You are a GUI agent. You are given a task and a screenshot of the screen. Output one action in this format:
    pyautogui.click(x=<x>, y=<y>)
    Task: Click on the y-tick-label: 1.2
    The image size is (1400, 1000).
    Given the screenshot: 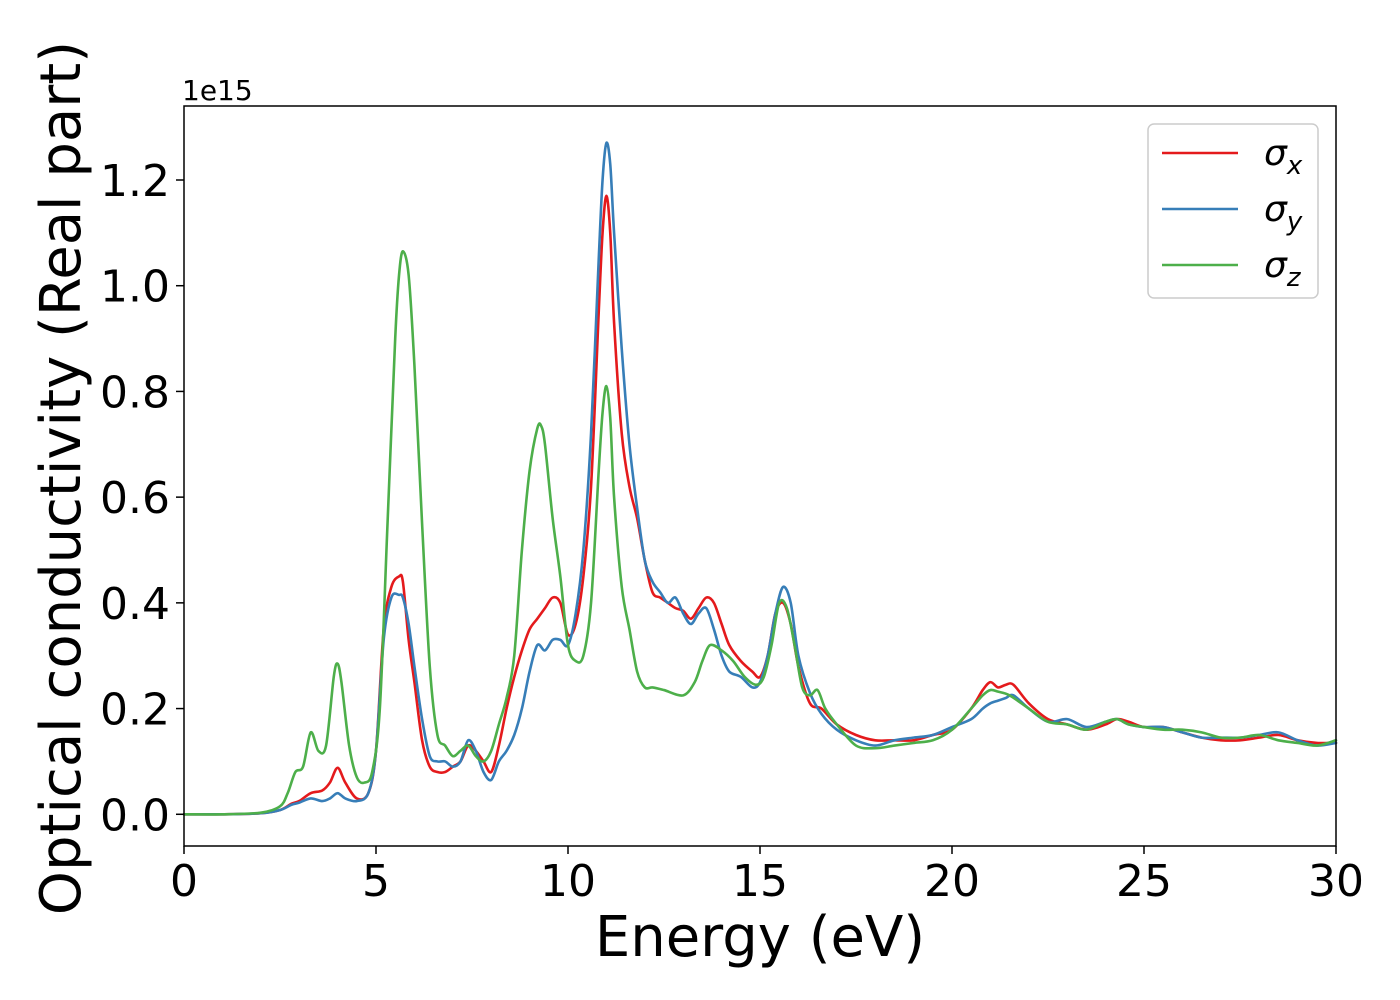 What is the action you would take?
    pyautogui.click(x=135, y=181)
    